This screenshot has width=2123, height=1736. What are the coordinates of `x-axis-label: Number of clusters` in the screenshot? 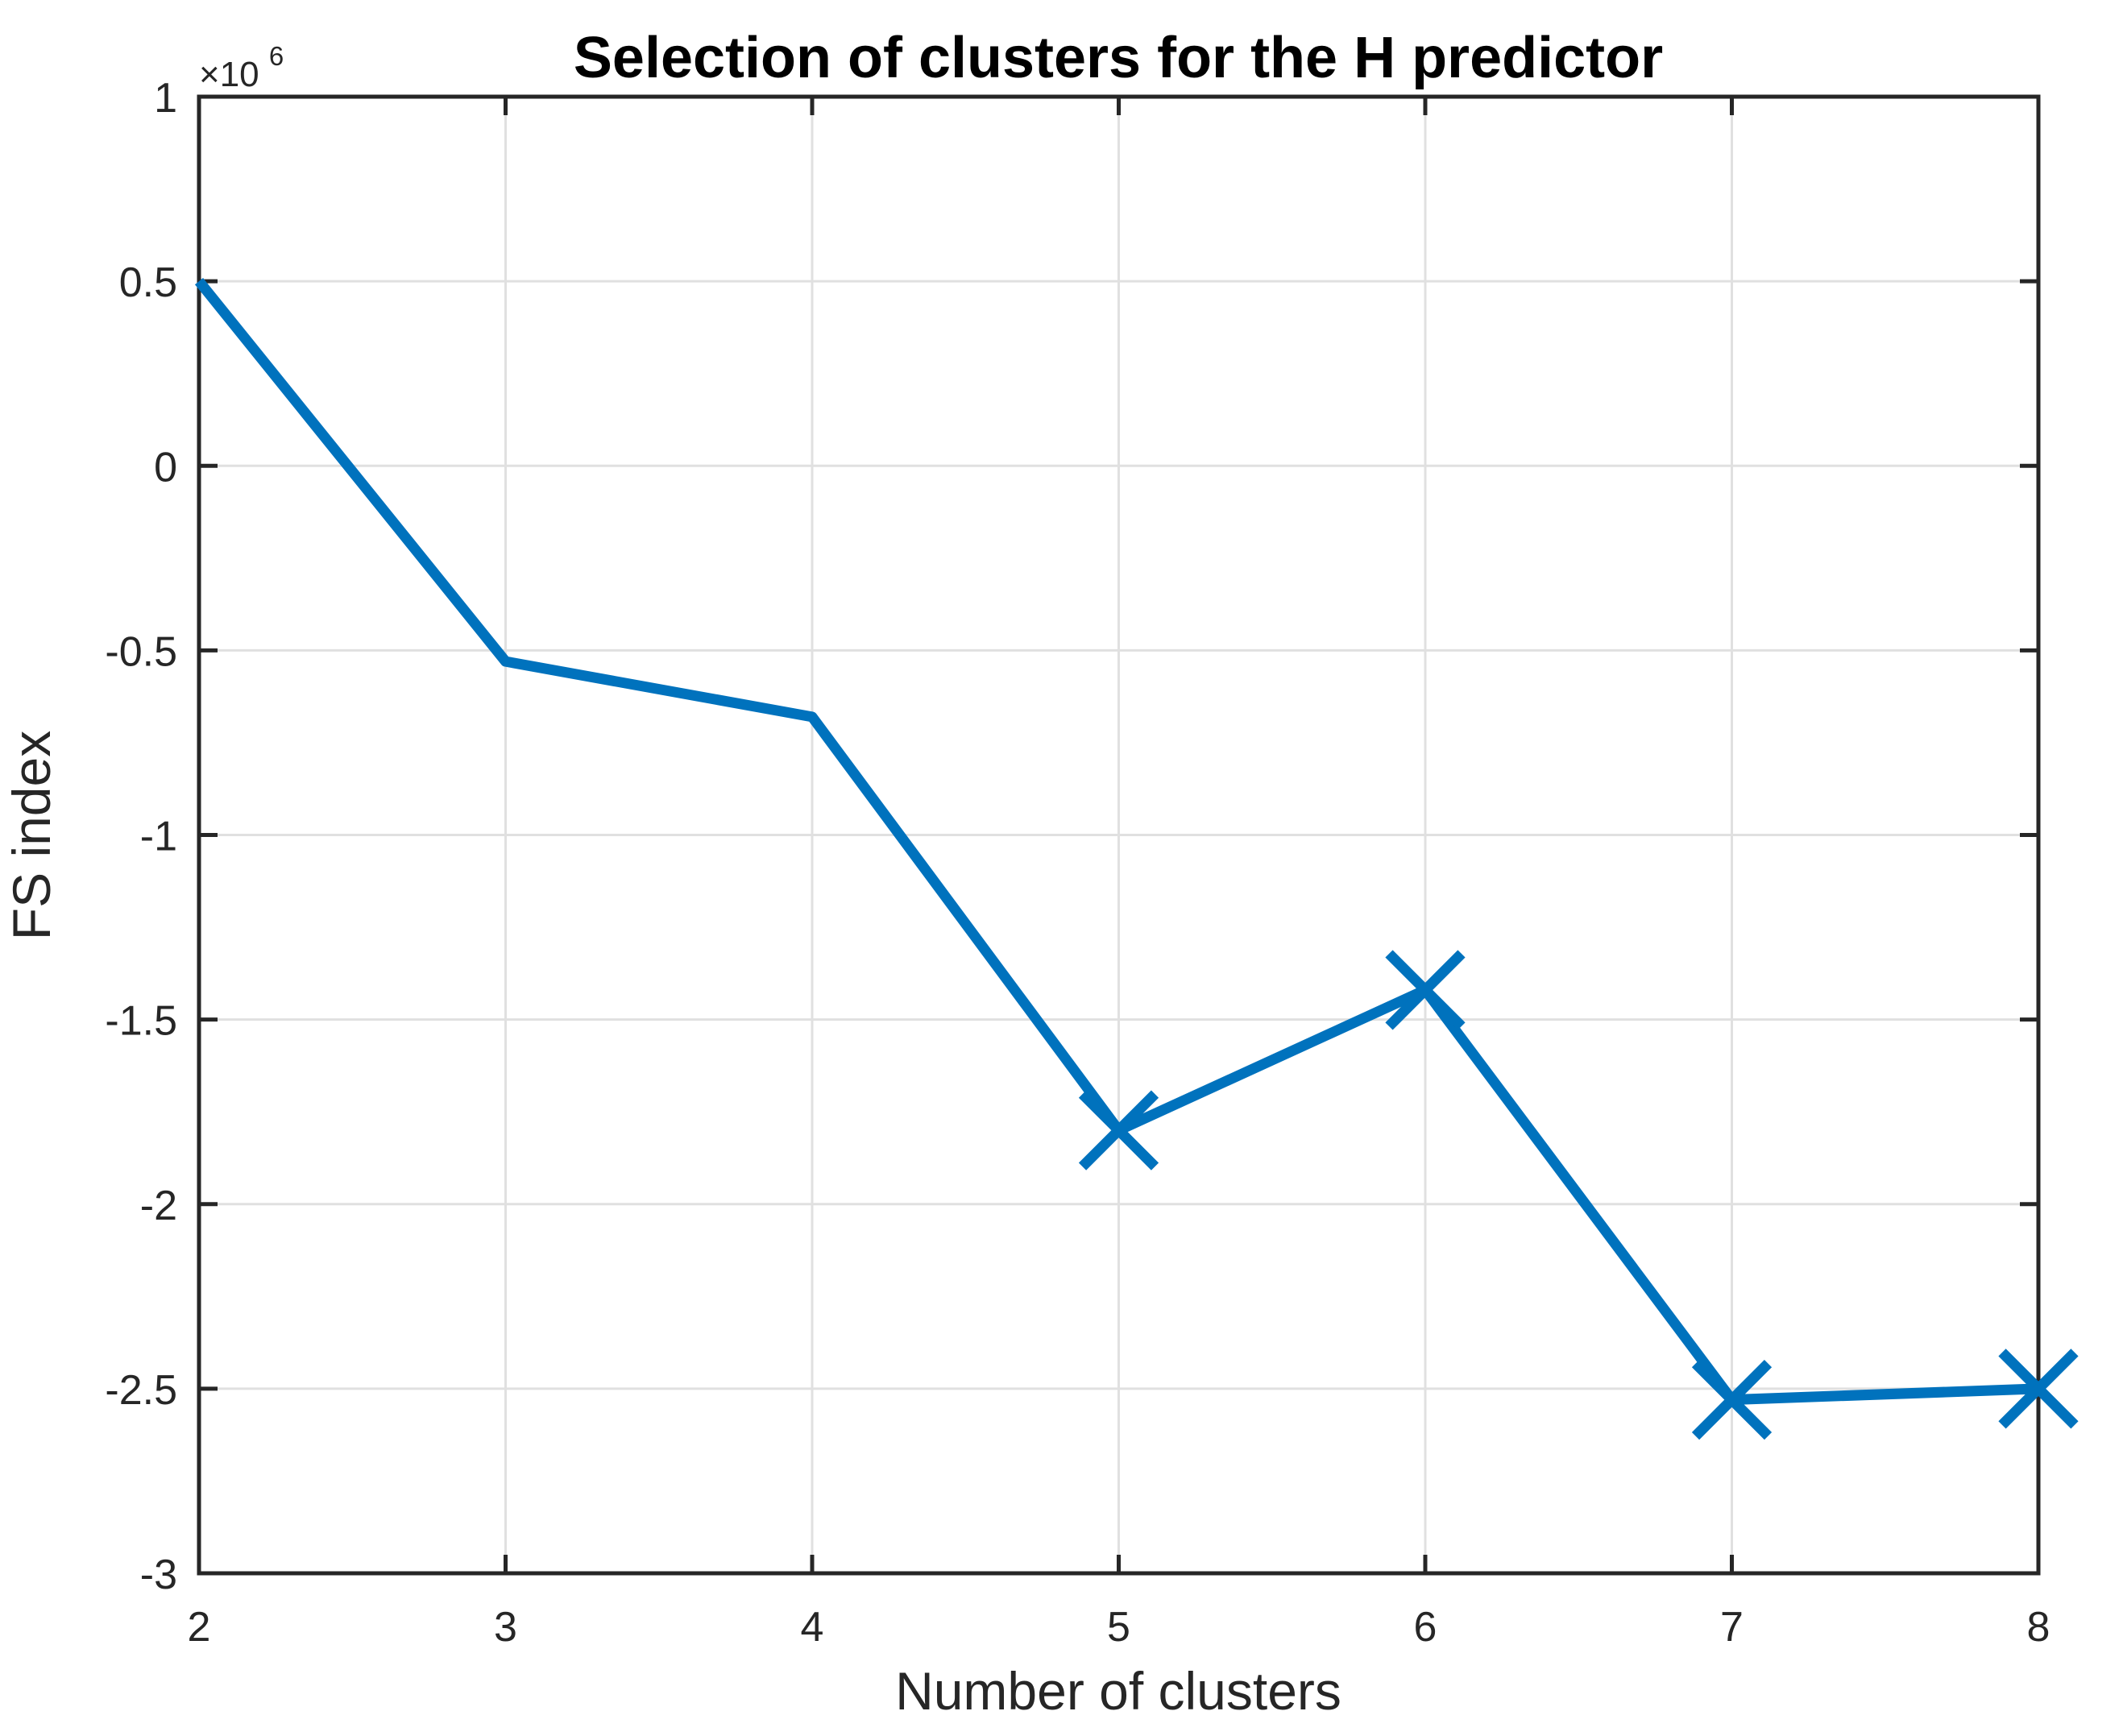 It's located at (1118, 1691).